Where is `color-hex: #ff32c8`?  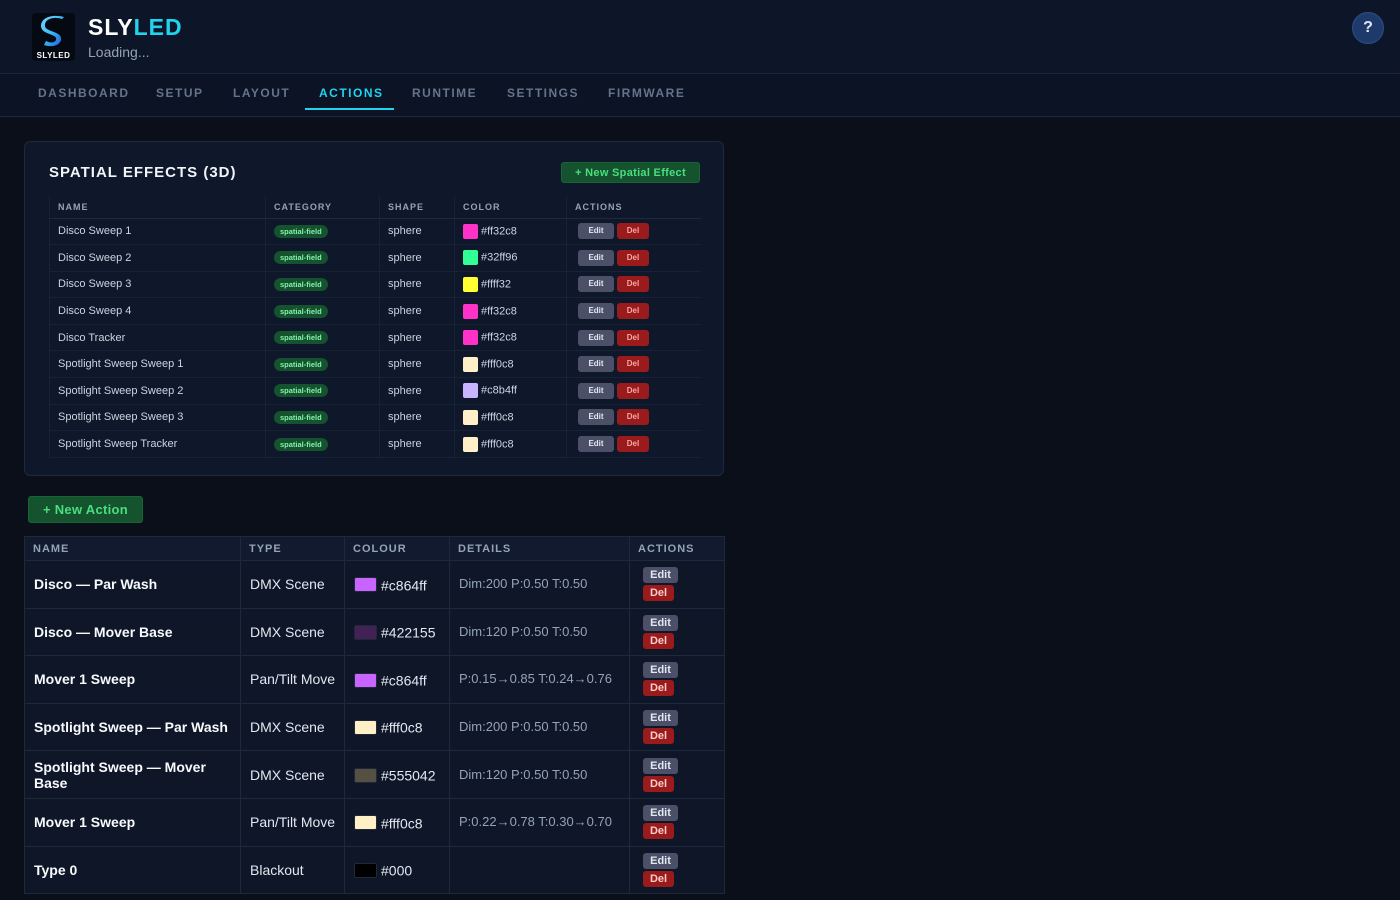 color-hex: #ff32c8 is located at coordinates (499, 231).